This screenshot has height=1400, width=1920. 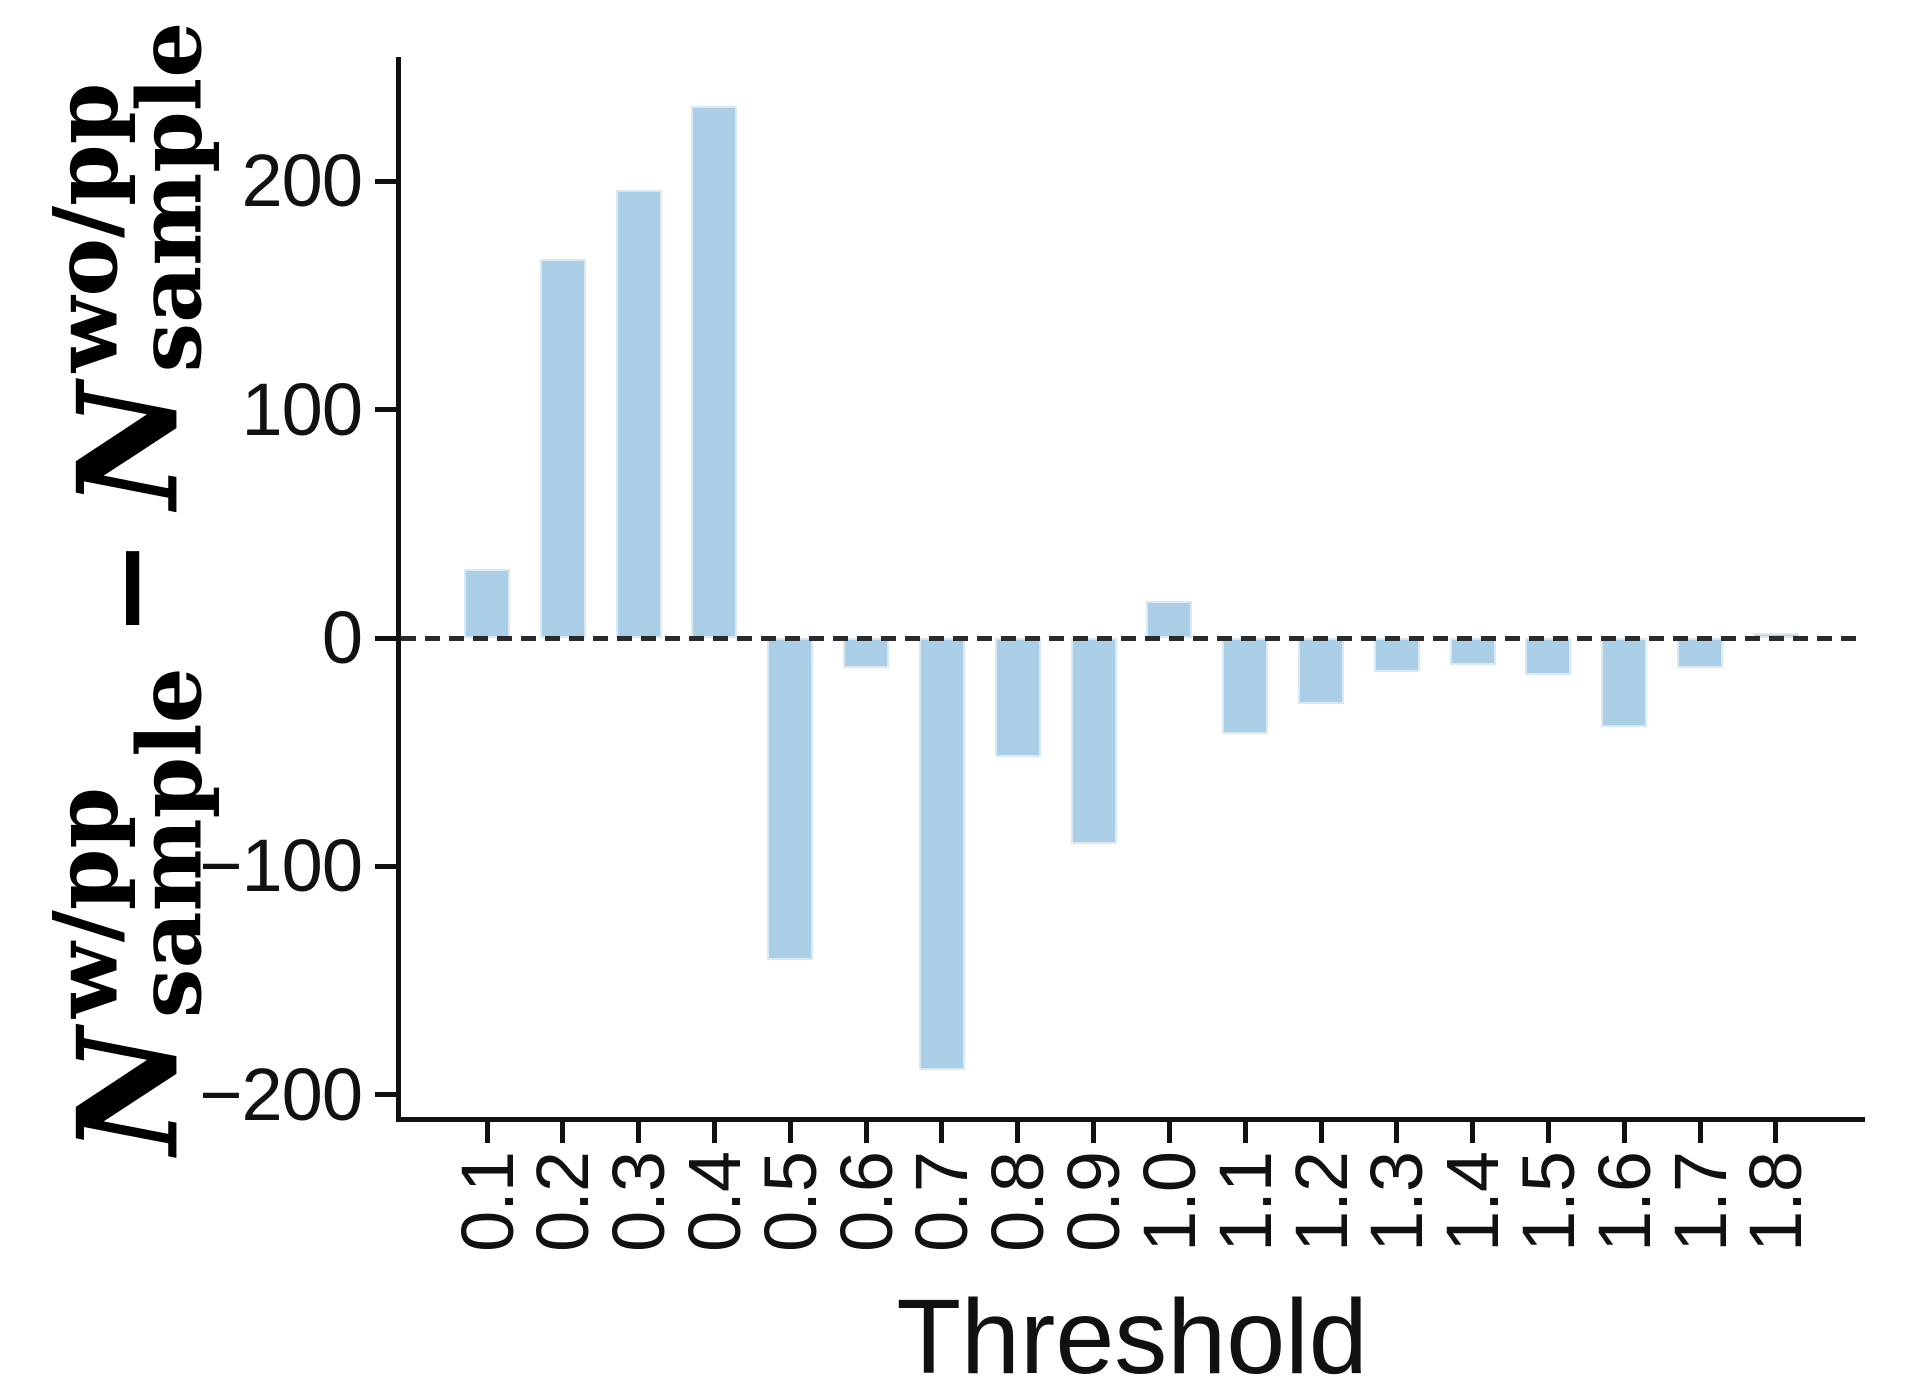 What do you see at coordinates (790, 1132) in the screenshot?
I see `x-tick-0.5` at bounding box center [790, 1132].